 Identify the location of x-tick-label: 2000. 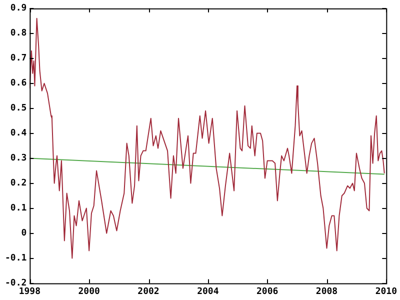
(89, 291).